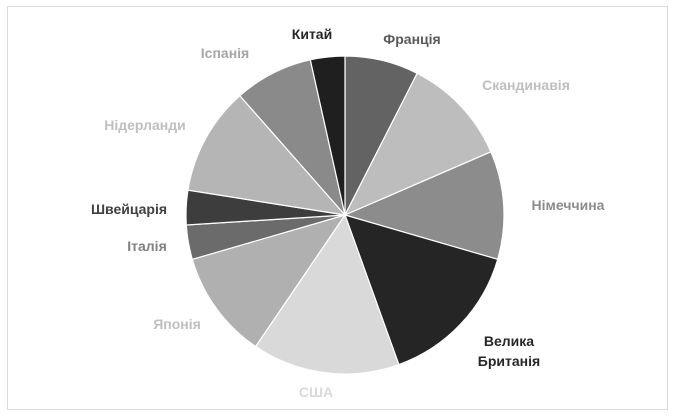  Describe the element at coordinates (225, 53) in the screenshot. I see `slice-label-9: Іспанія` at that location.